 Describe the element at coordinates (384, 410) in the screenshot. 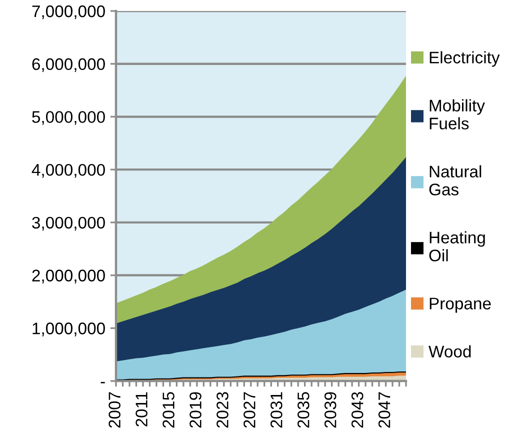

I see `x-tick-label: 2047` at that location.